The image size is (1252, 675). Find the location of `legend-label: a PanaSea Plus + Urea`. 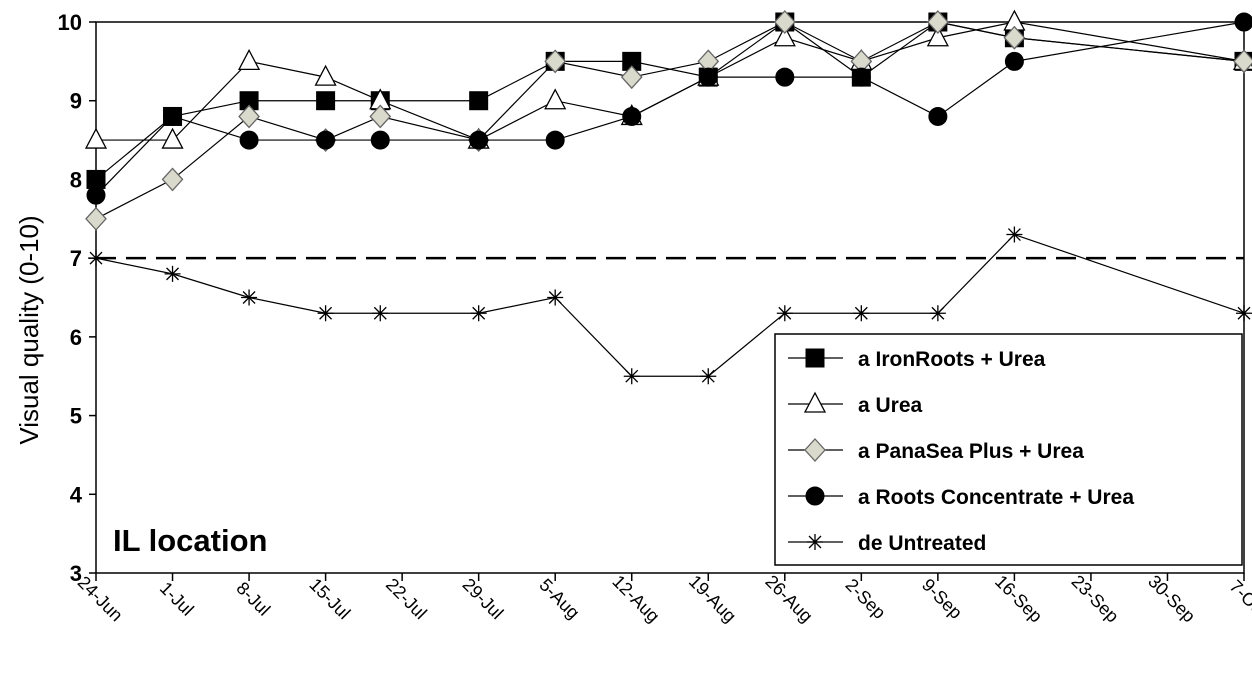

legend-label: a PanaSea Plus + Urea is located at coordinates (971, 451).